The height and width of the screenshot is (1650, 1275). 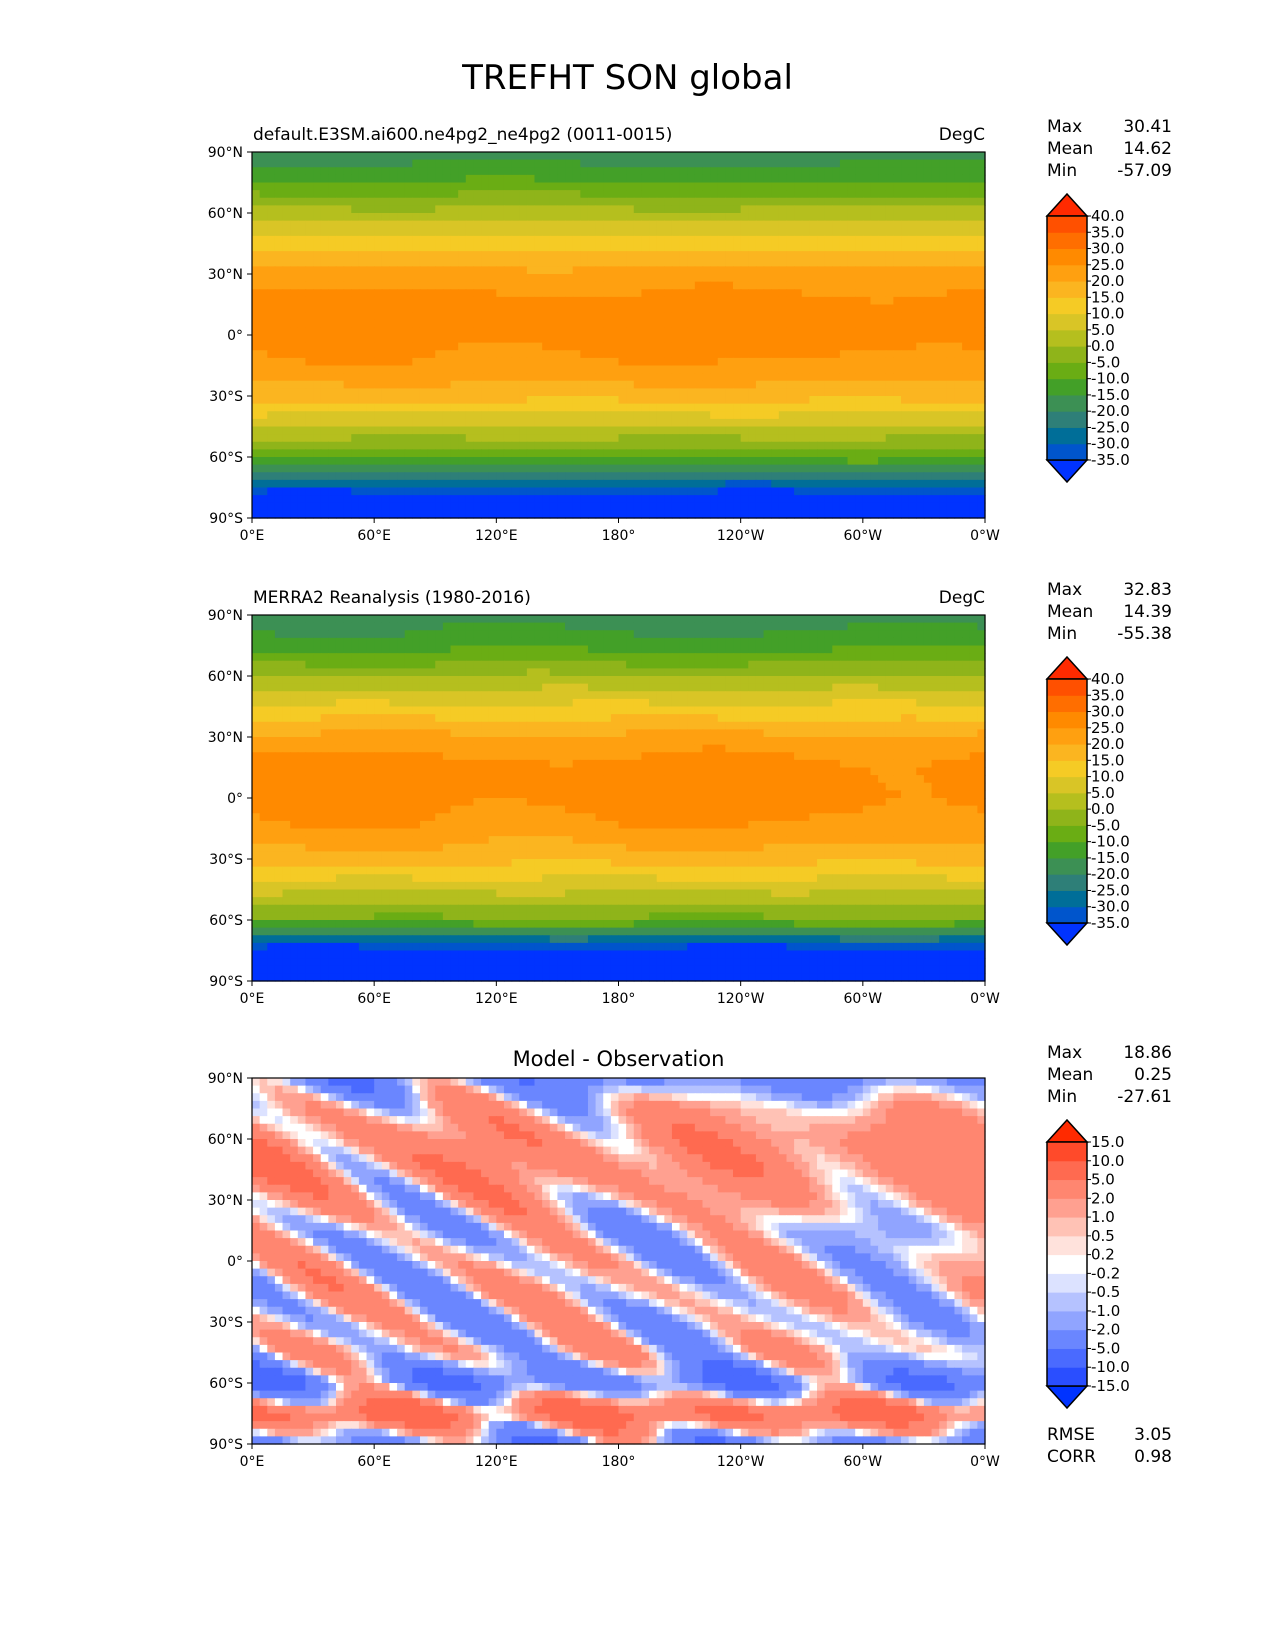 What do you see at coordinates (374, 536) in the screenshot?
I see `lon-tick-label: 60°E` at bounding box center [374, 536].